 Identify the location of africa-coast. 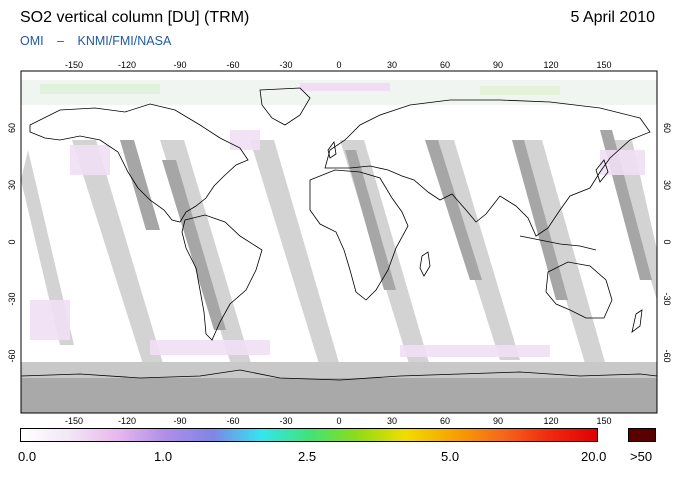
(359, 235).